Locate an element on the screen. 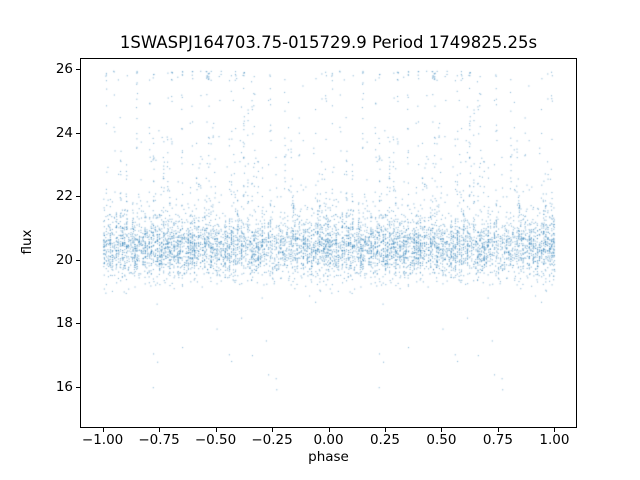  y-tick-label: 26 is located at coordinates (64, 69).